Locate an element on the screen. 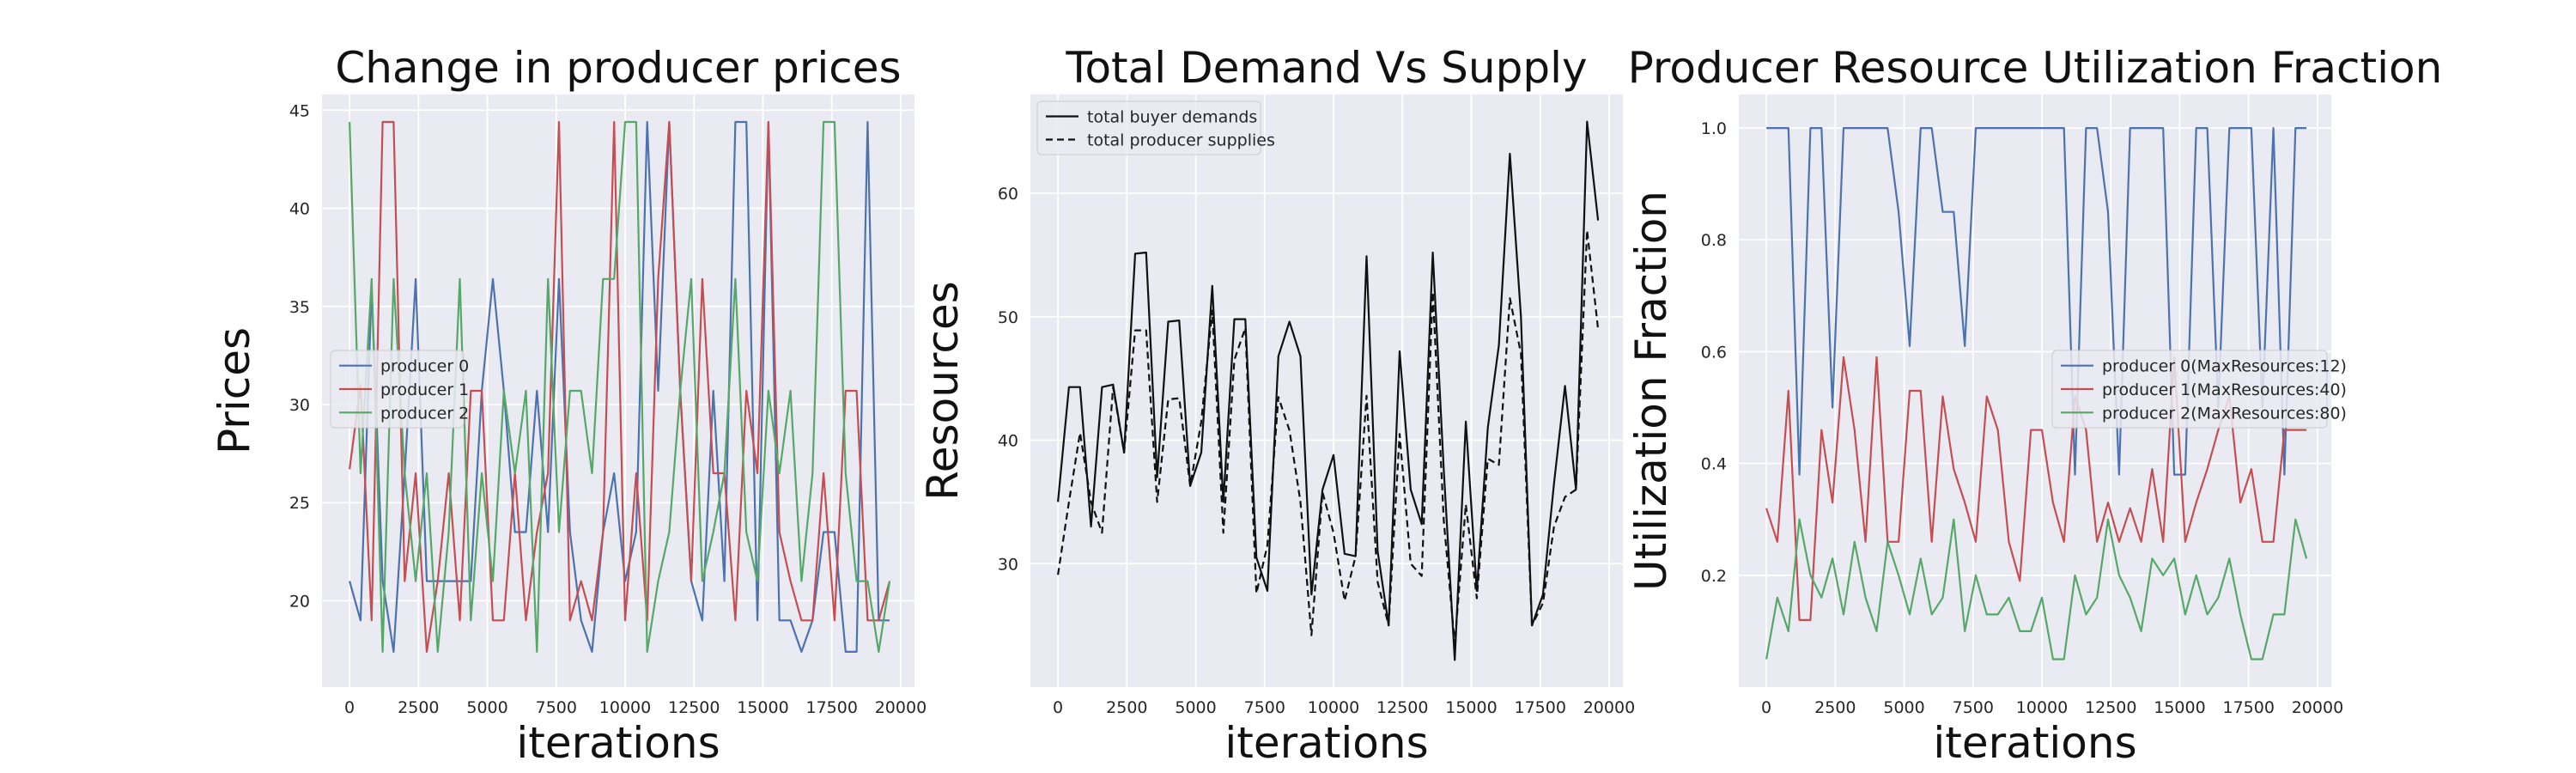 This screenshot has width=2576, height=773. y-tick-label: 0.2 is located at coordinates (1714, 576).